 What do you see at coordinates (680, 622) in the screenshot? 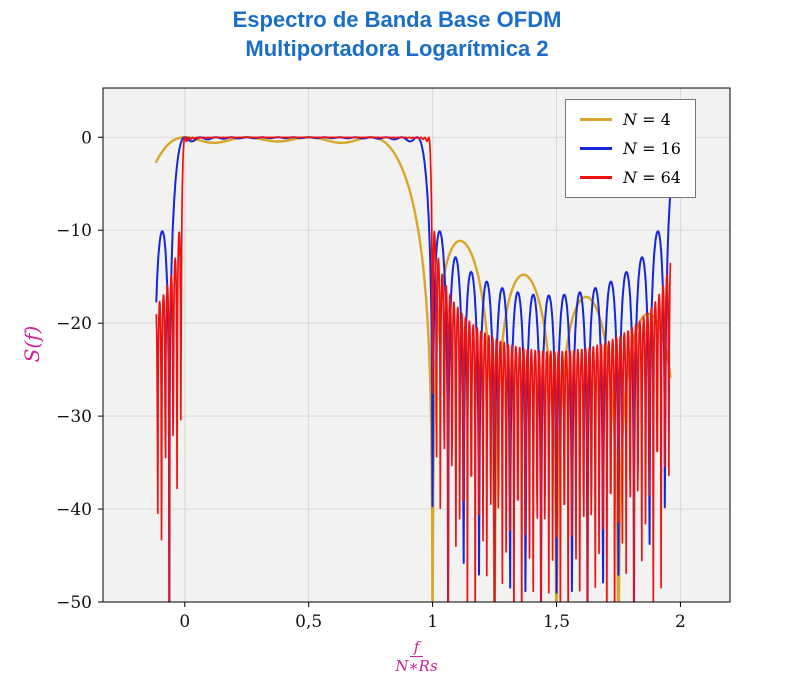
I see `x-tick-label: 2` at bounding box center [680, 622].